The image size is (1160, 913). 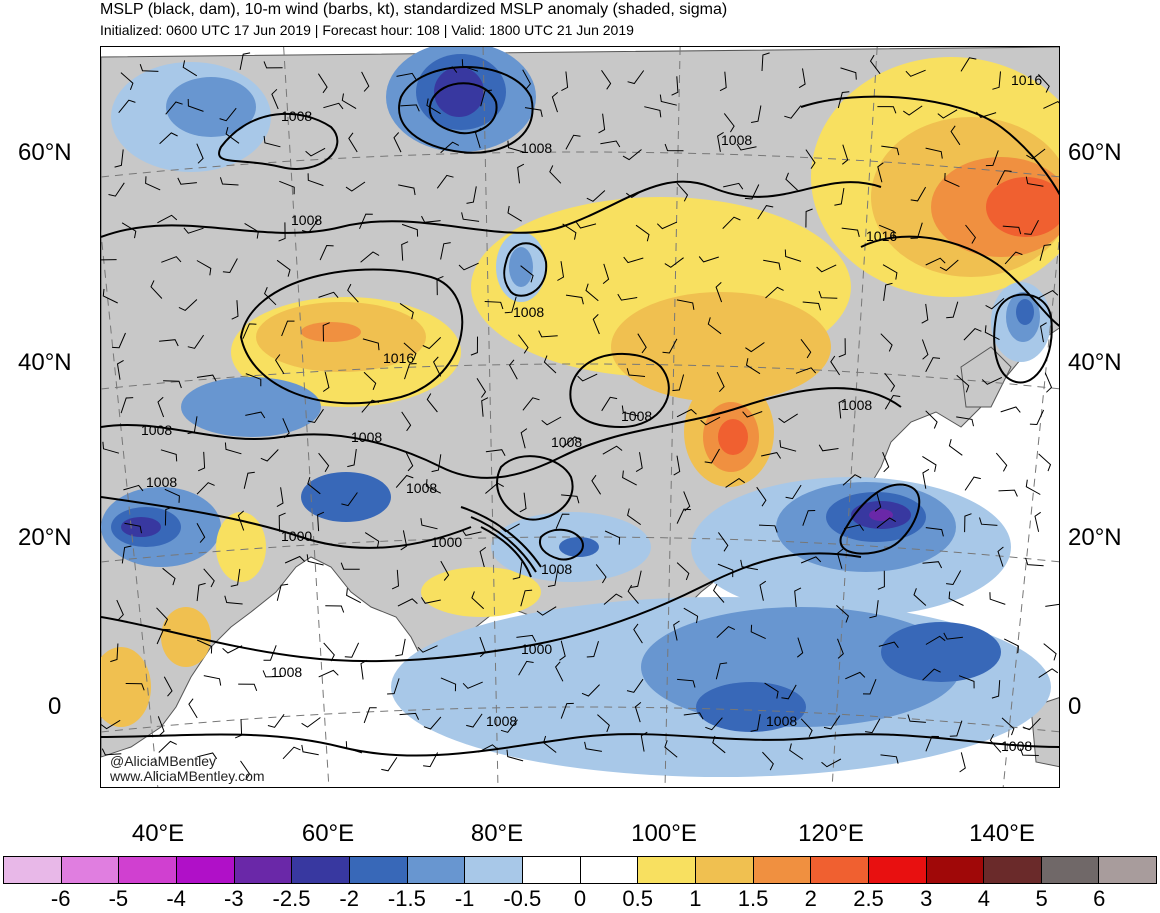 What do you see at coordinates (782, 870) in the screenshot?
I see `colorbar-cell` at bounding box center [782, 870].